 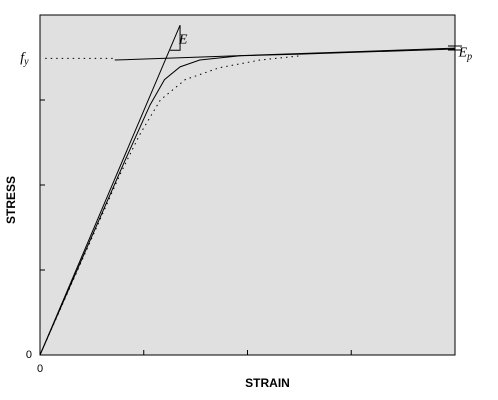 I want to click on slope-triangle, so click(x=175, y=38).